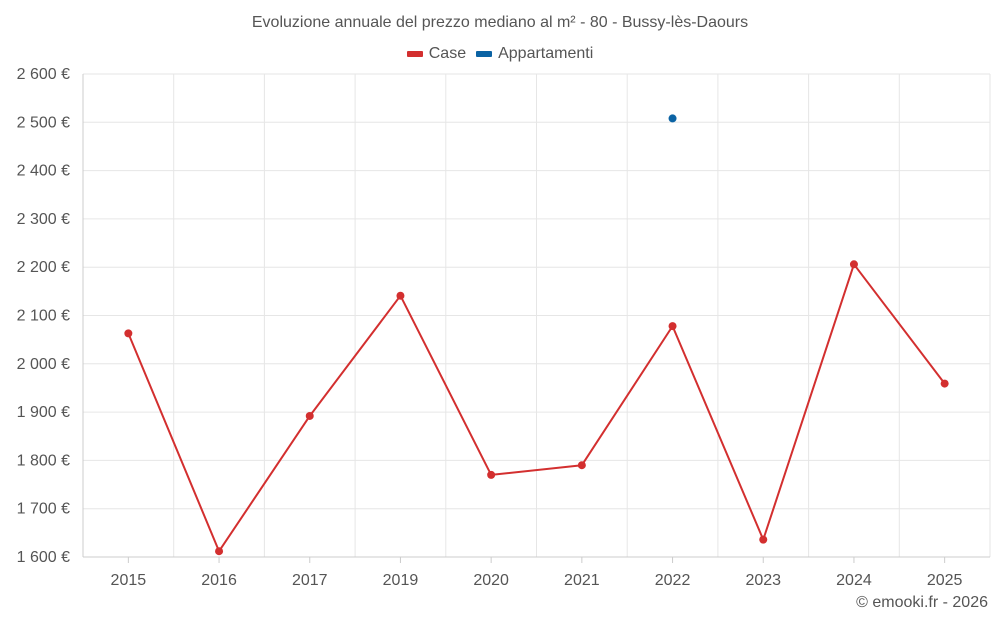  What do you see at coordinates (43, 316) in the screenshot?
I see `y-tick-label: 2 100 €` at bounding box center [43, 316].